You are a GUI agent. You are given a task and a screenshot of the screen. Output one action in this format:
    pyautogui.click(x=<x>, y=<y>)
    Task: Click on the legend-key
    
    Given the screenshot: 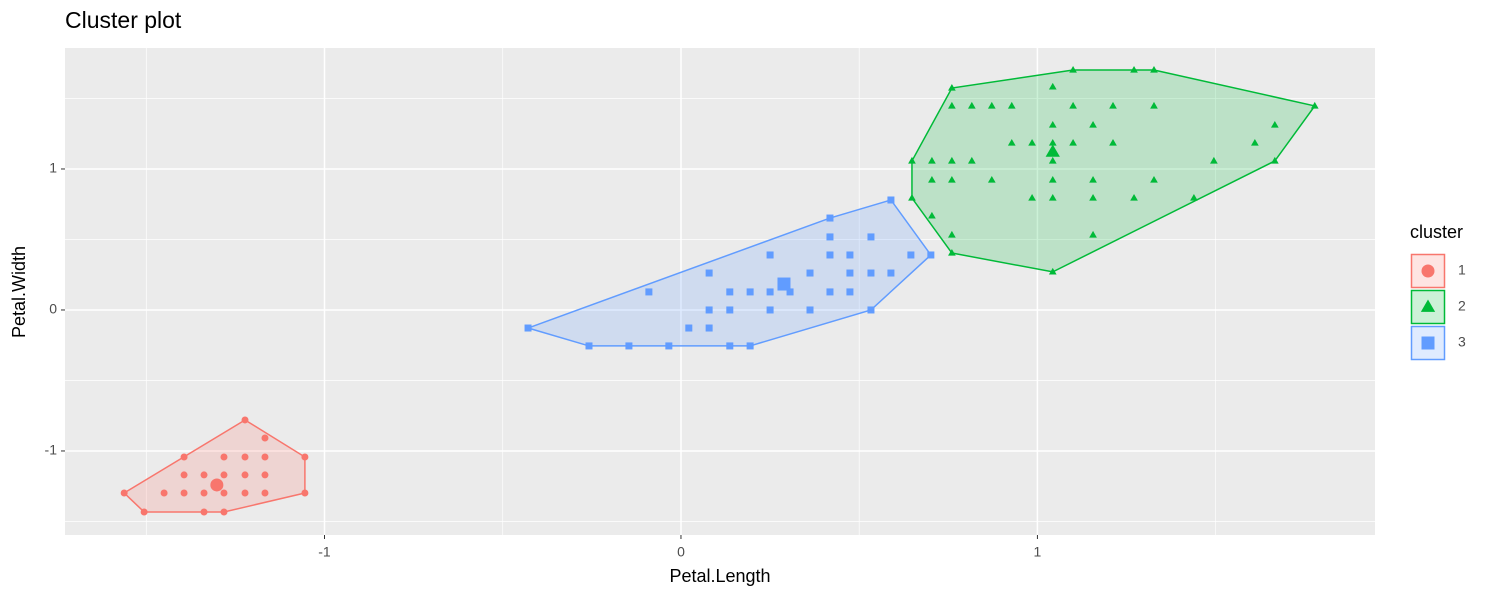 What is the action you would take?
    pyautogui.click(x=1428, y=307)
    